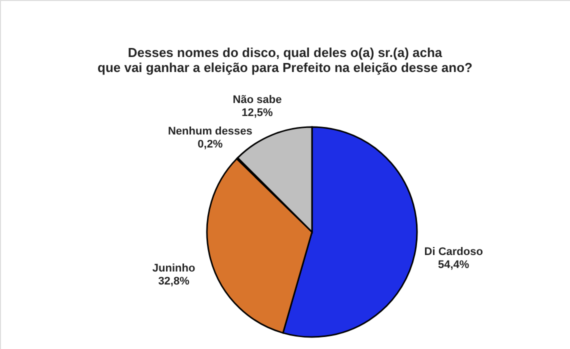 The height and width of the screenshot is (349, 570). What do you see at coordinates (285, 67) in the screenshot?
I see `text: que vai ganhar a eleição para Prefeito na eleição desse ano?` at bounding box center [285, 67].